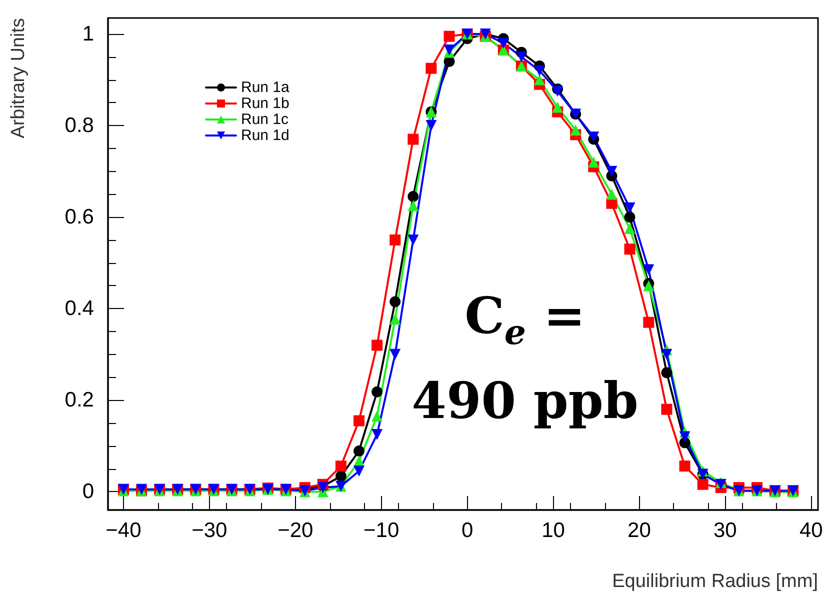 The width and height of the screenshot is (827, 602). What do you see at coordinates (88, 492) in the screenshot?
I see `y-tick-label: 0` at bounding box center [88, 492].